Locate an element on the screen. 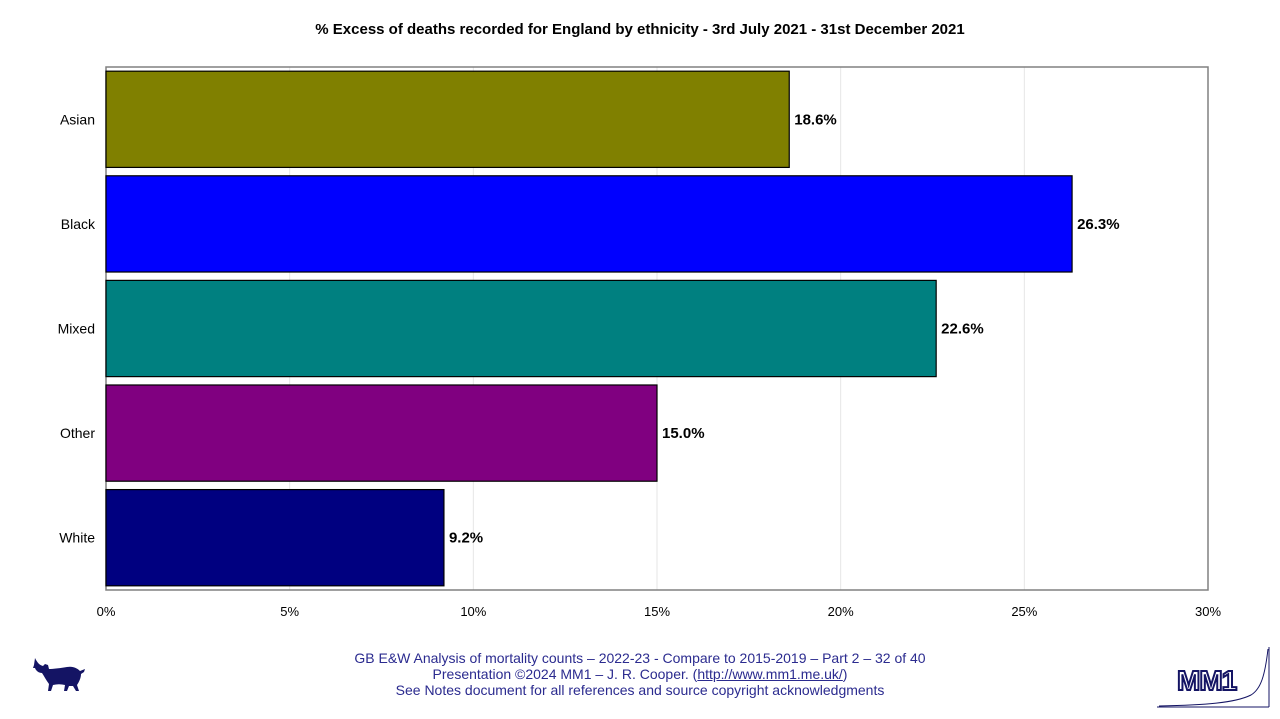 Image resolution: width=1280 pixels, height=719 pixels. x-axis-ticks: 0% 5% 10% 15% 20% 25% 30% is located at coordinates (659, 611).